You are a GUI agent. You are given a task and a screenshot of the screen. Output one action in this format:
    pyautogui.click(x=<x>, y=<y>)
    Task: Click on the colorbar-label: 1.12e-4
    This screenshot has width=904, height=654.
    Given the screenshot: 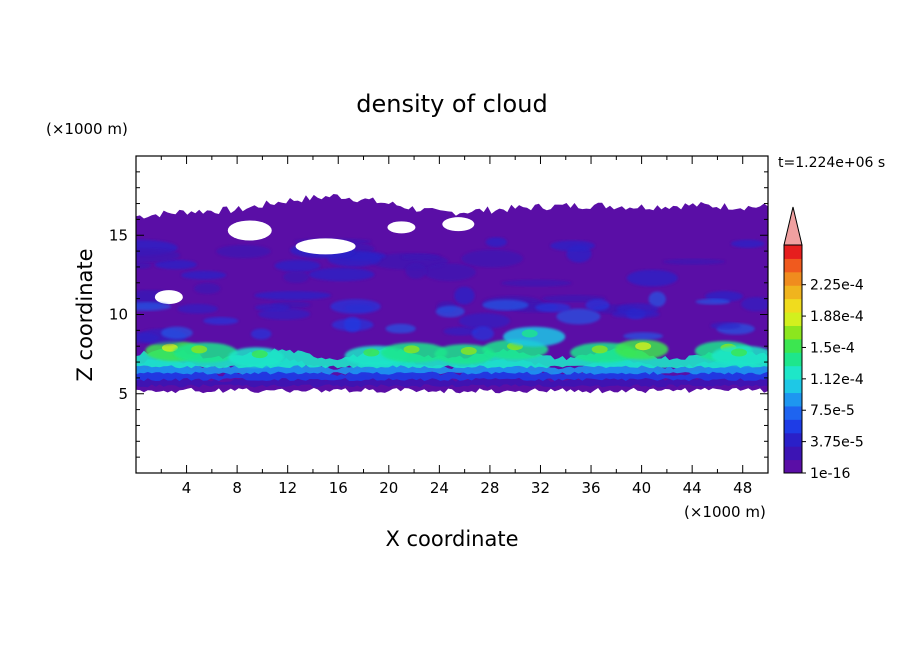 What is the action you would take?
    pyautogui.click(x=837, y=380)
    